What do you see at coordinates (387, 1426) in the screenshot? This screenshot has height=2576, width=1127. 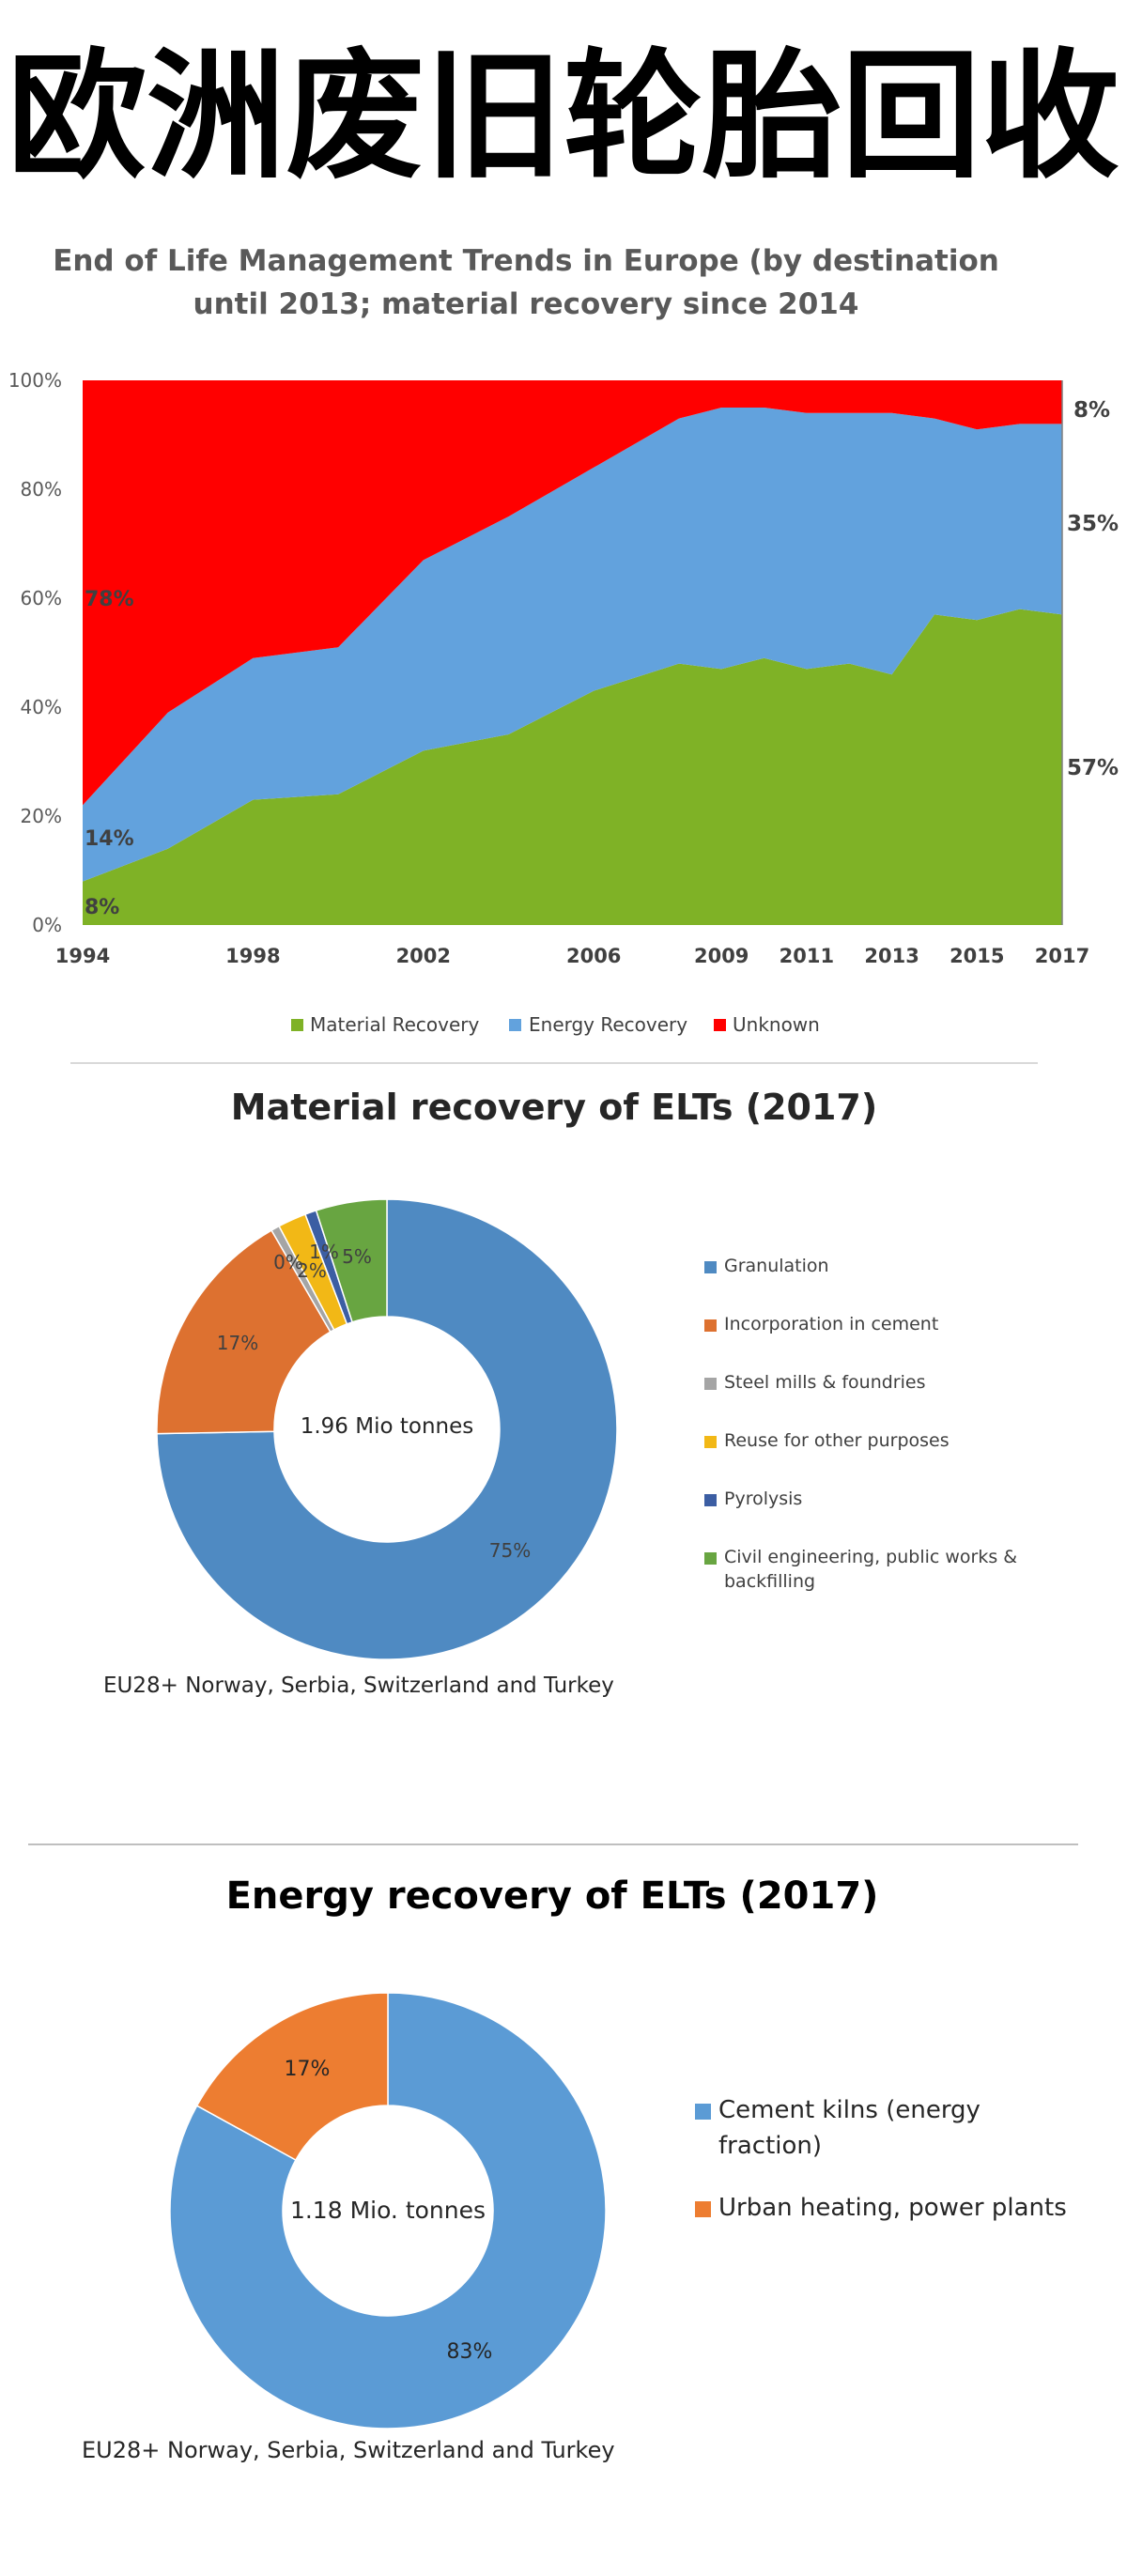 I see `material-center-label: 1.96 Mio tonnes` at bounding box center [387, 1426].